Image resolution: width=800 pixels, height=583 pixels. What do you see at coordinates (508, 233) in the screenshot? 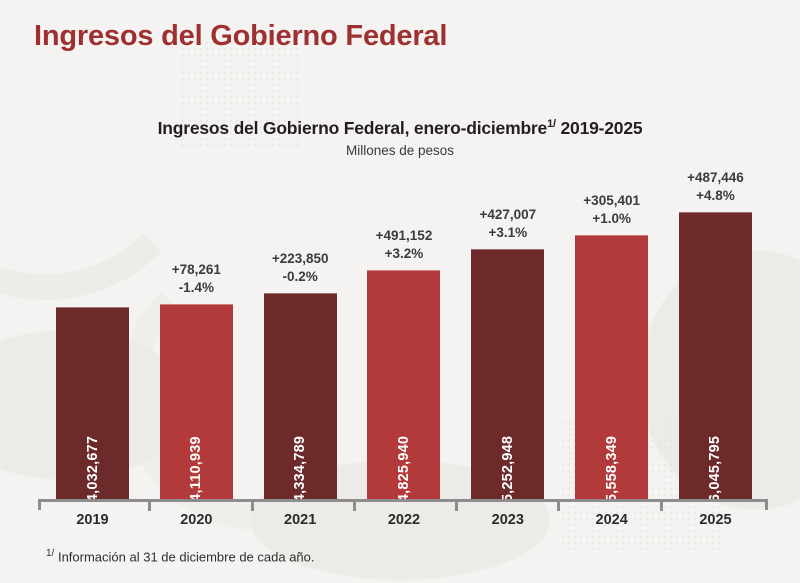
I see `bar-delta-percent-2023: +3.1%` at bounding box center [508, 233].